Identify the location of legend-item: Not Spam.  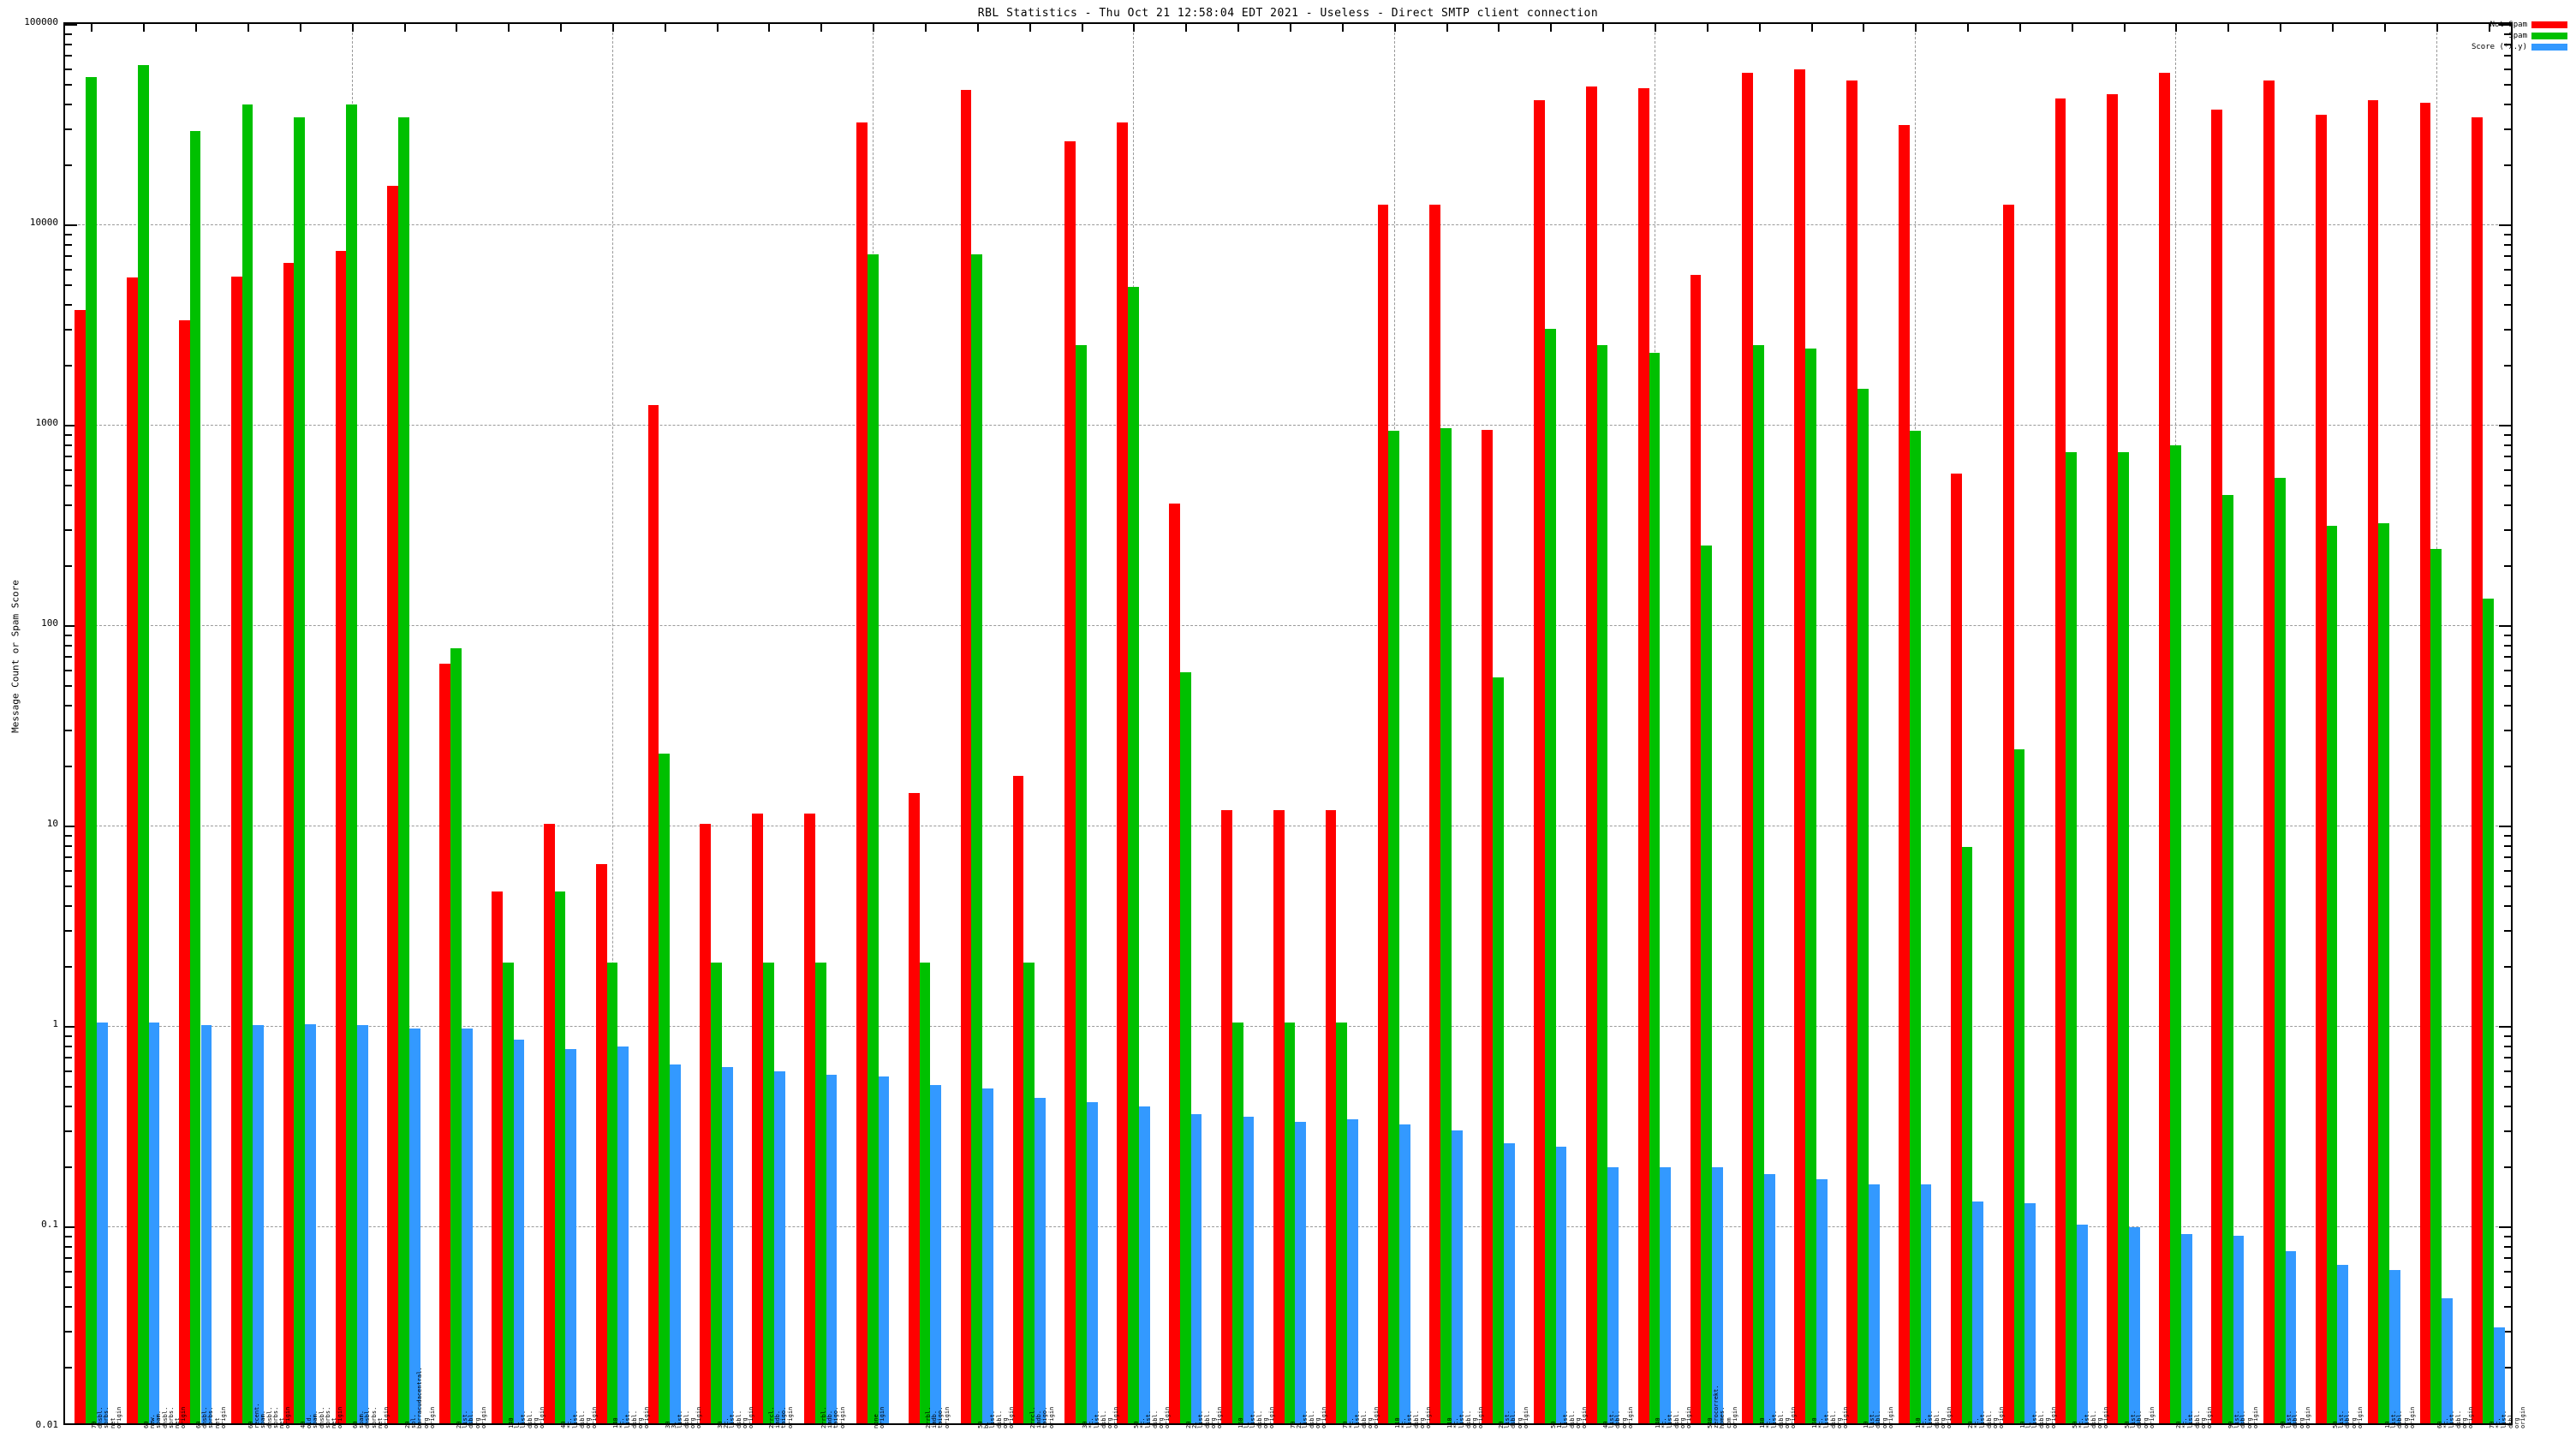
(2528, 25).